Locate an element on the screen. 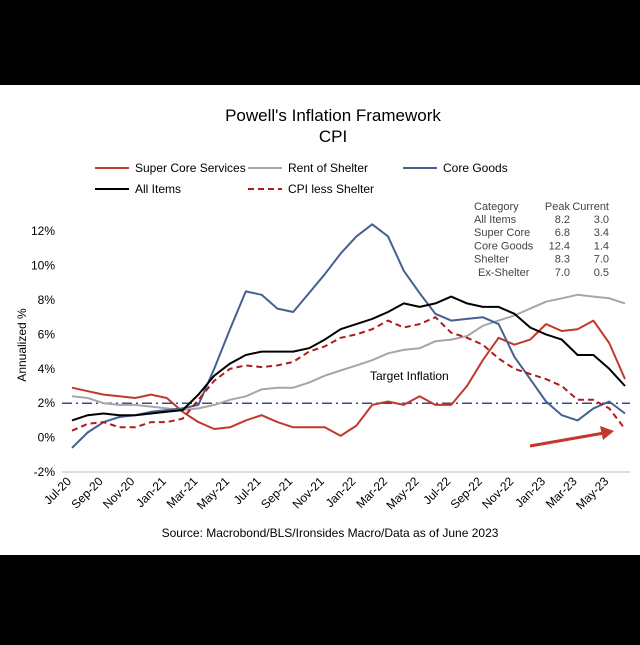  table-cell: 8.3 is located at coordinates (562, 260).